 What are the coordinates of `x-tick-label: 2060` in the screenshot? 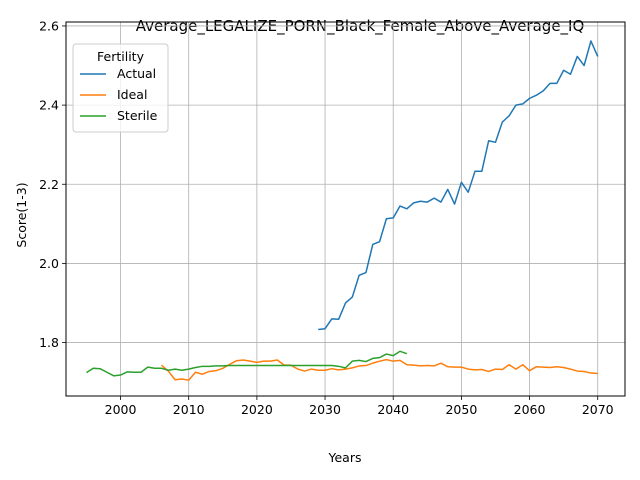 It's located at (530, 409).